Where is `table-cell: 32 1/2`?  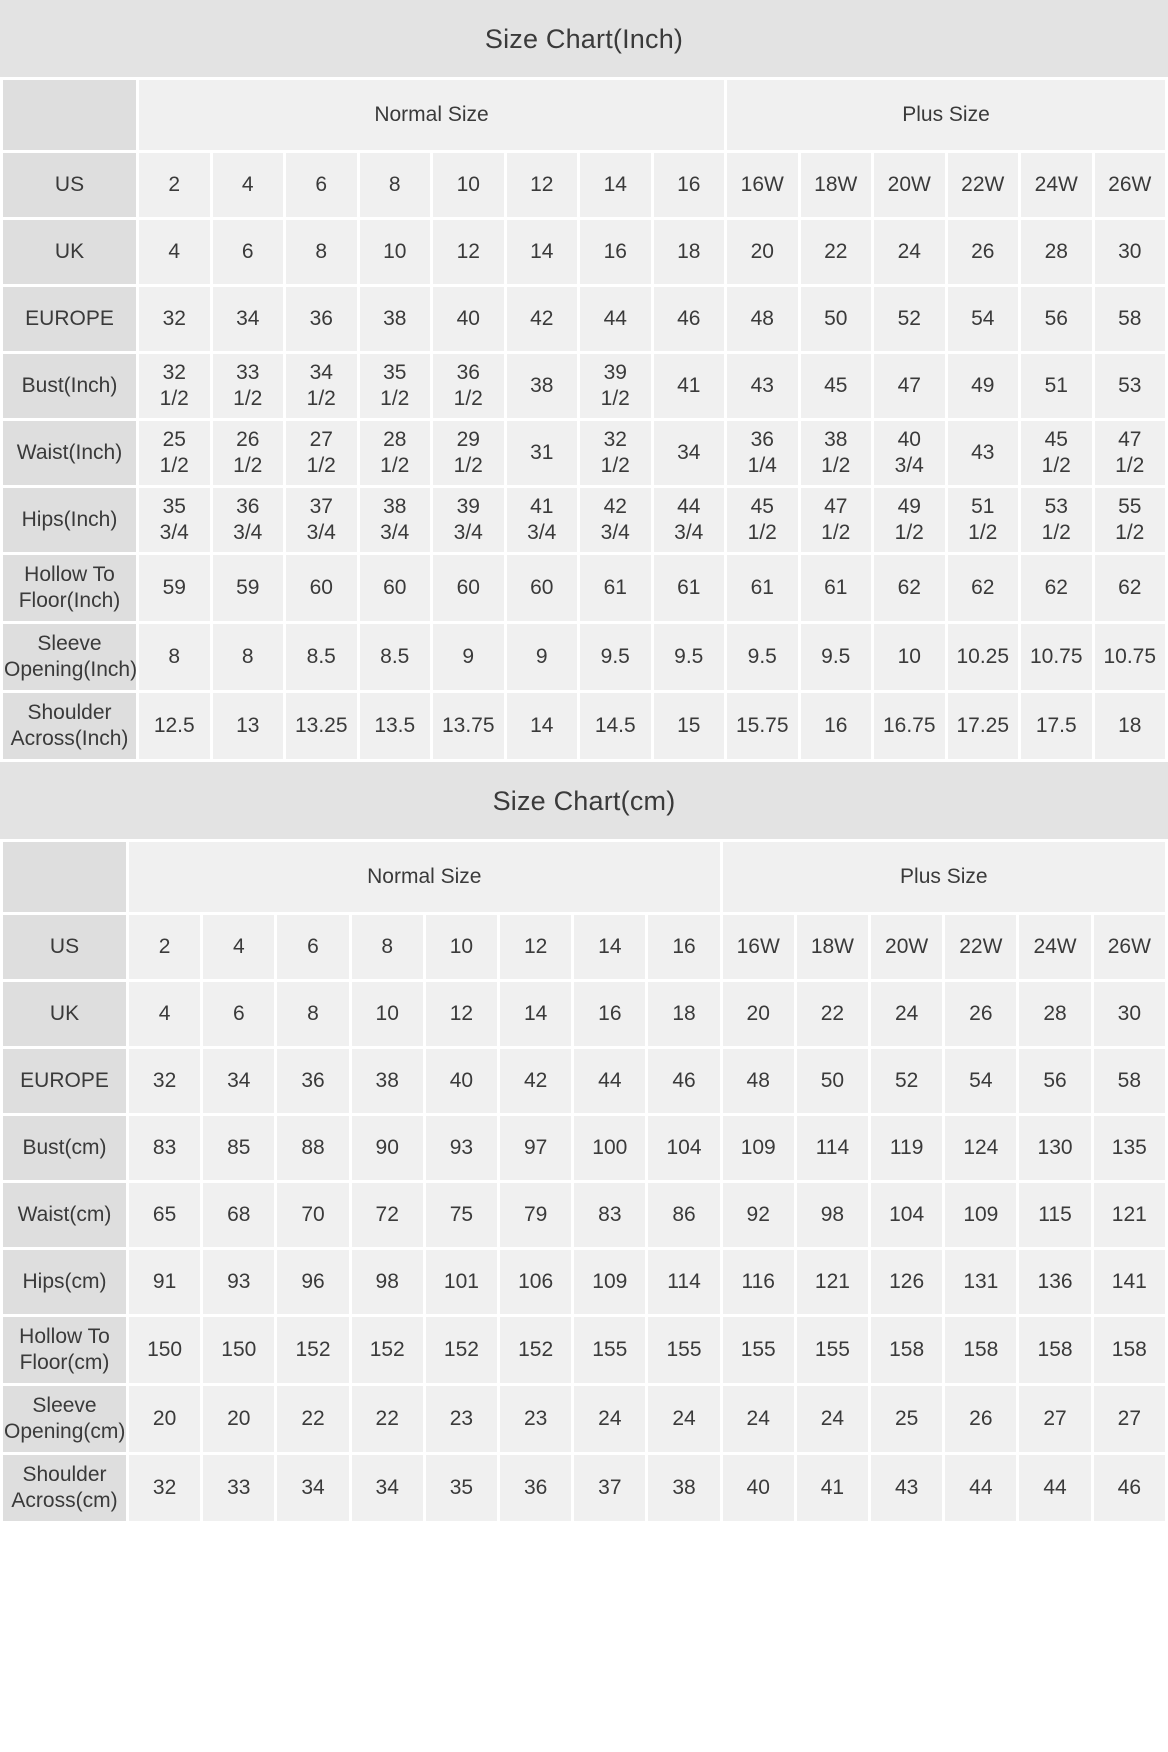 table-cell: 32 1/2 is located at coordinates (615, 453).